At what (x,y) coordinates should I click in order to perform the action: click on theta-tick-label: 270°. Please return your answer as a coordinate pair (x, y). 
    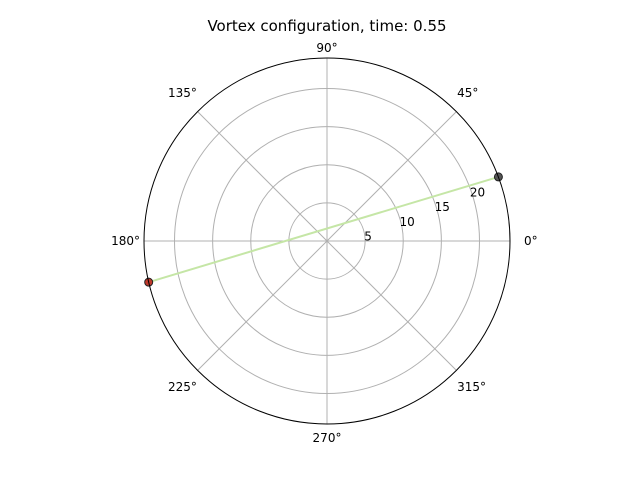
    Looking at the image, I should click on (327, 438).